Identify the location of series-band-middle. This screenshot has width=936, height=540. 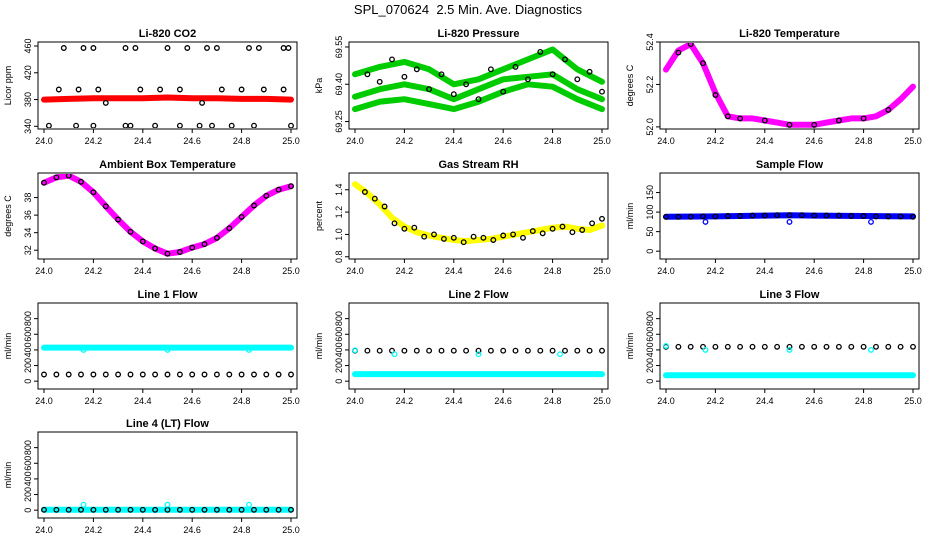
(478, 87).